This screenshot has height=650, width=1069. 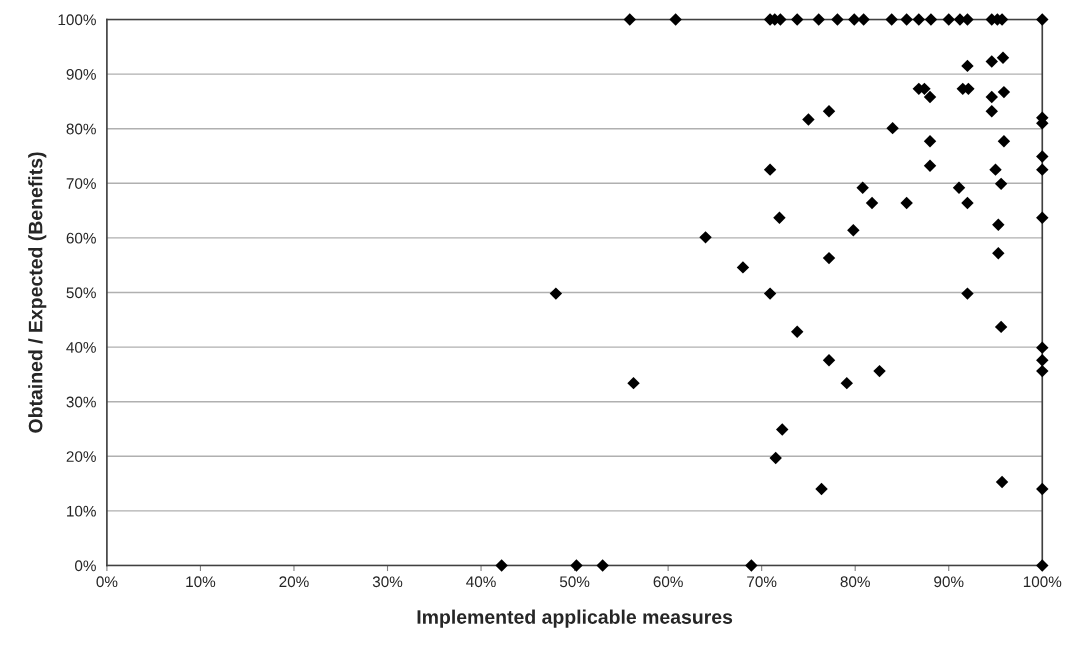 What do you see at coordinates (949, 582) in the screenshot?
I see `x-tick-label: 90%` at bounding box center [949, 582].